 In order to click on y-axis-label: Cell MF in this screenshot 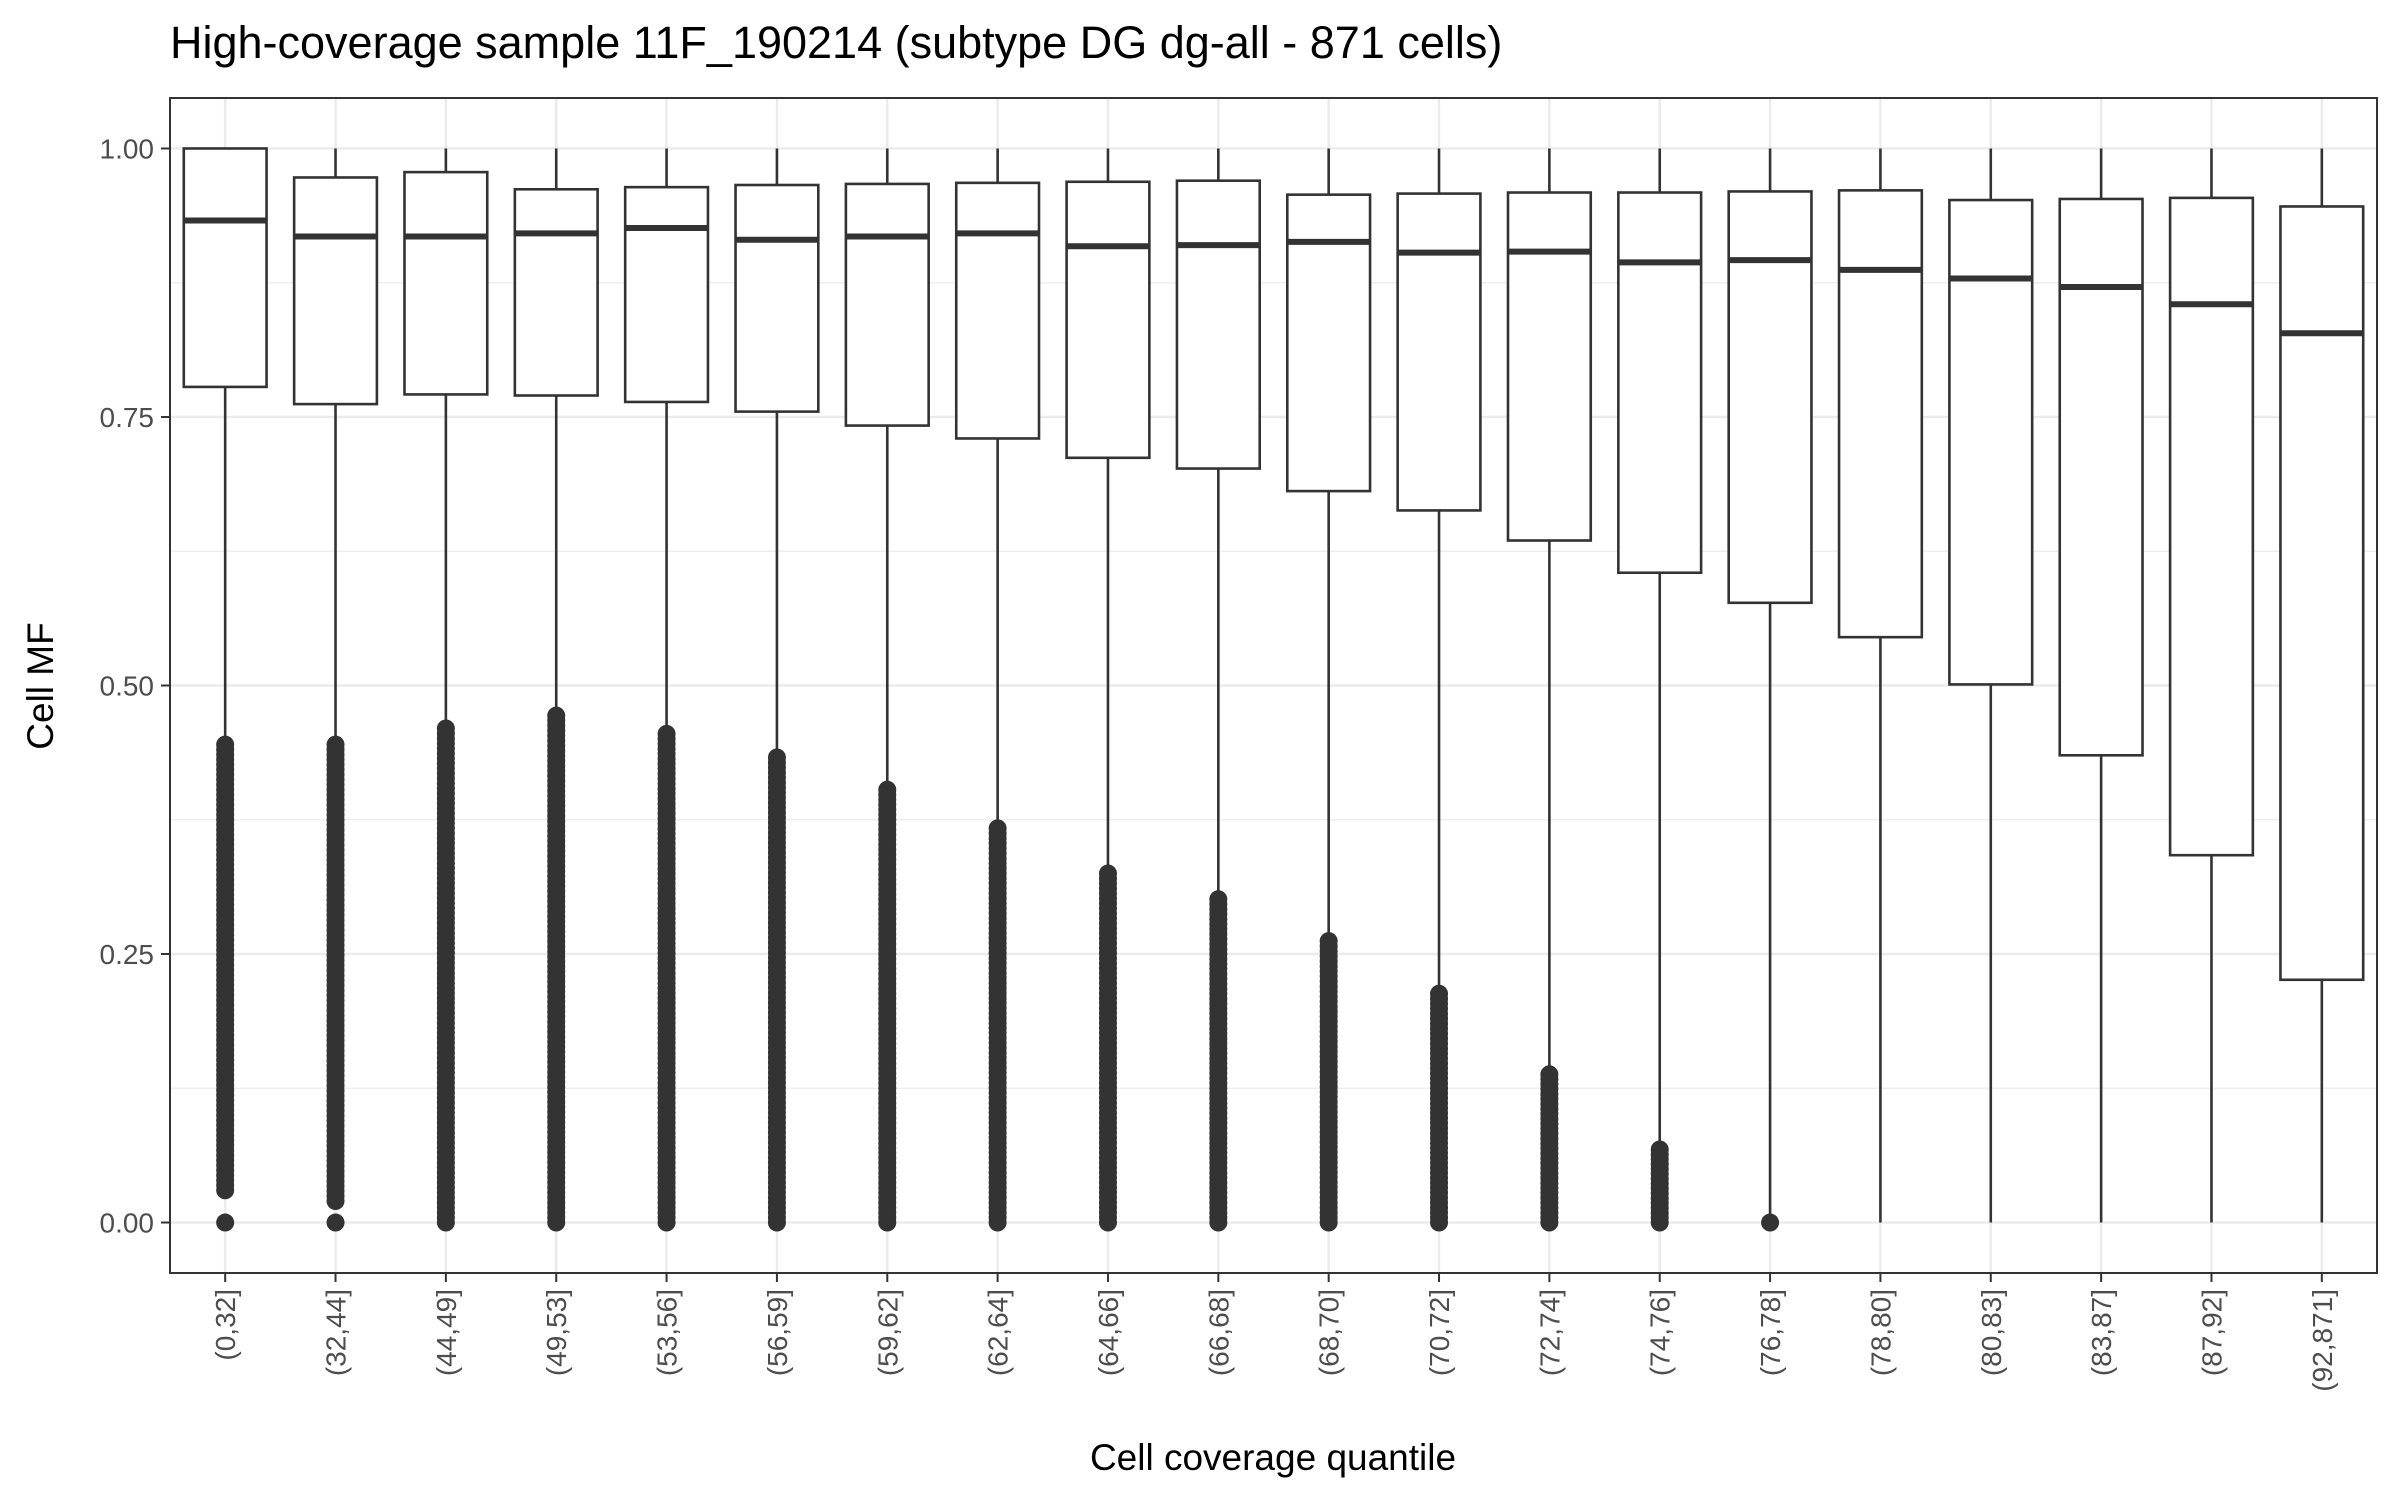, I will do `click(40, 685)`.